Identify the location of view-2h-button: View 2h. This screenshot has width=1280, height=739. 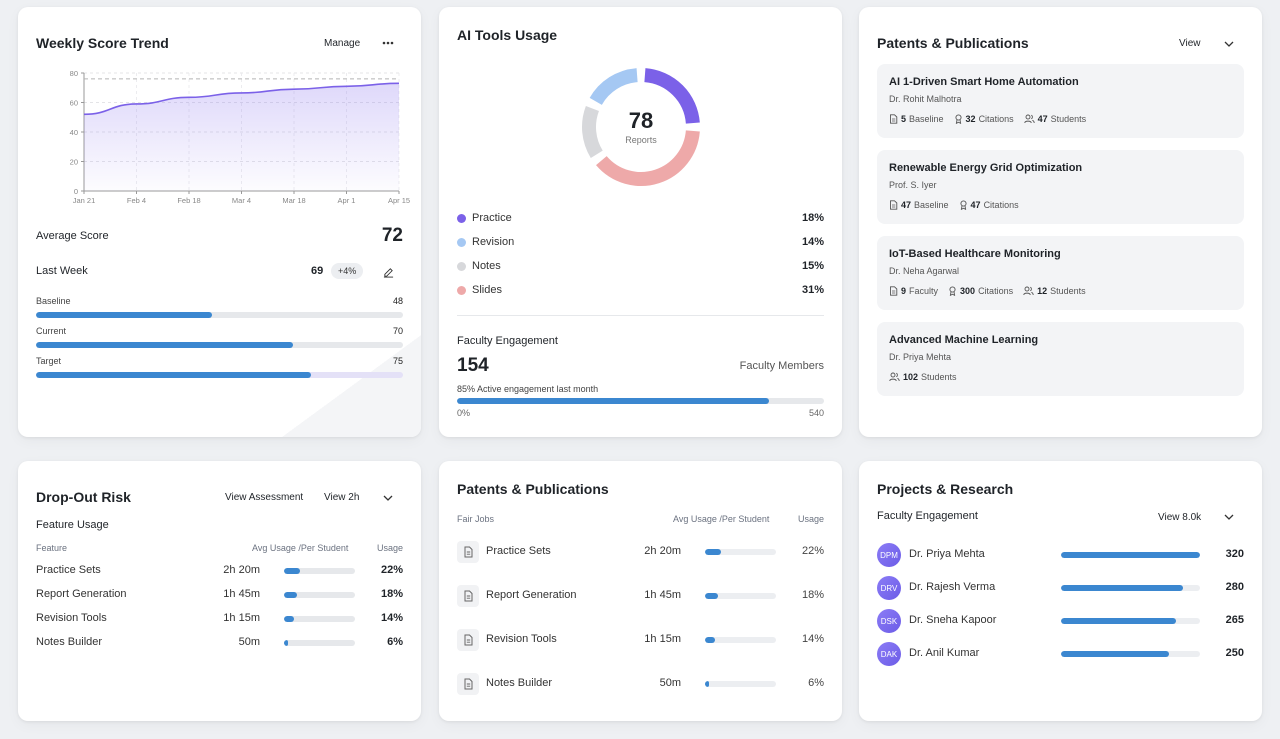
(342, 497).